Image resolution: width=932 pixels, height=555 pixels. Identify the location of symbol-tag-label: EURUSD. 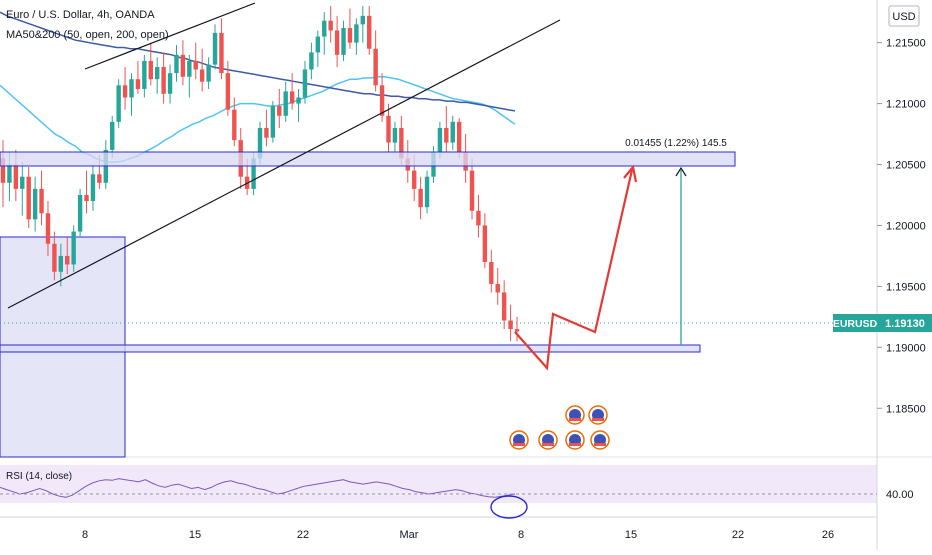
(855, 324).